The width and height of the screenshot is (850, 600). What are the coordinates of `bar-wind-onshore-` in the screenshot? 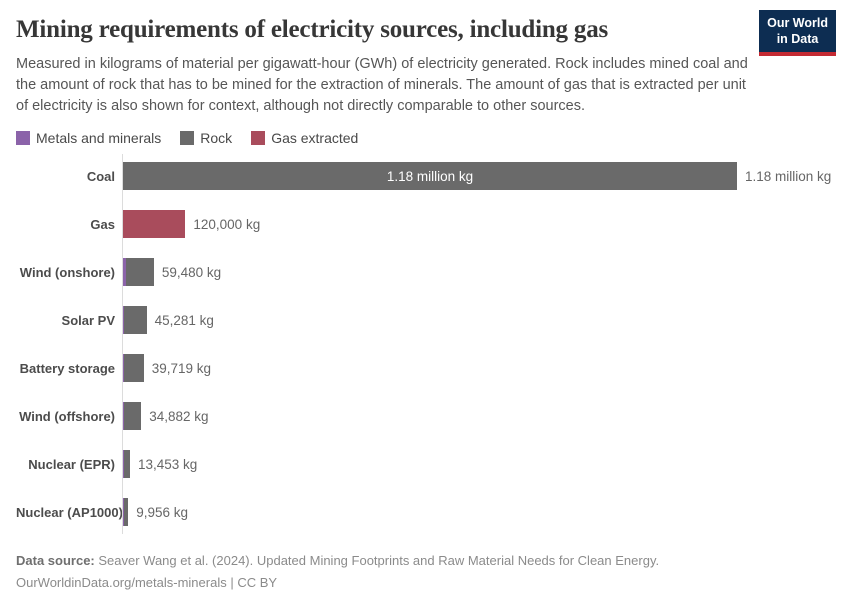 It's located at (138, 272).